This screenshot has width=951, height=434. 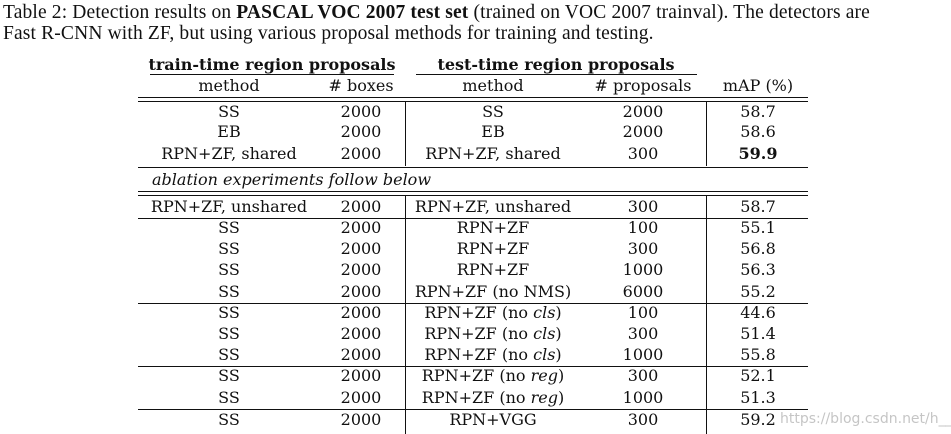 What do you see at coordinates (758, 131) in the screenshot?
I see `cell-map: 58.6` at bounding box center [758, 131].